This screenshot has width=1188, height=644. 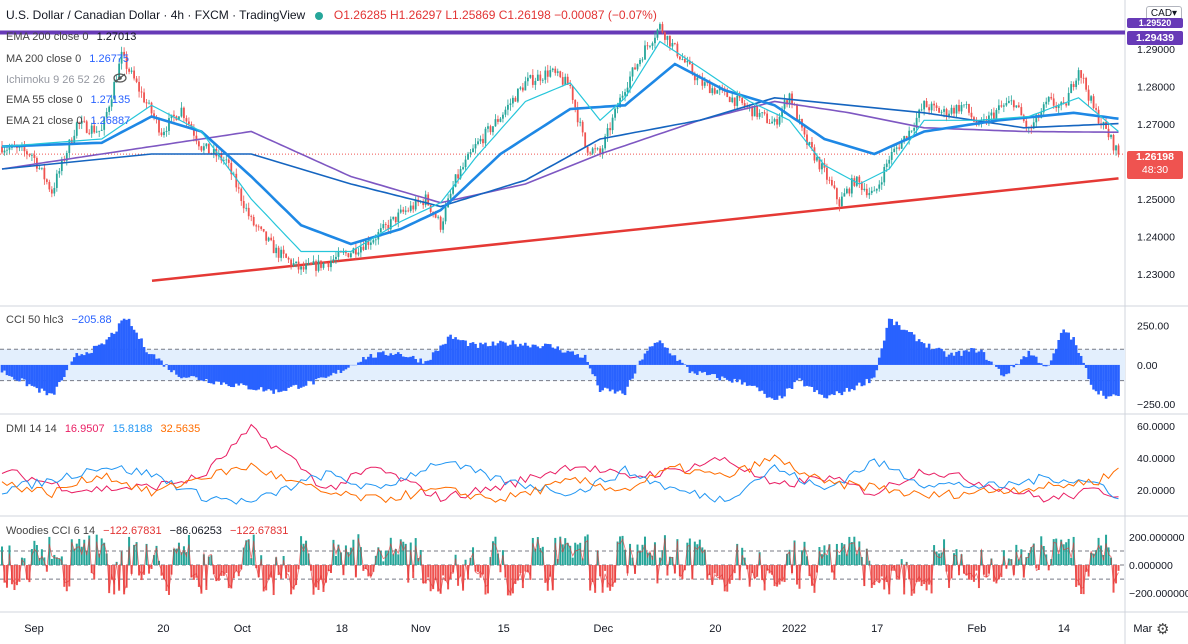 What do you see at coordinates (68, 121) in the screenshot?
I see `legend-ema21: EMA 21 close 0 1.26887` at bounding box center [68, 121].